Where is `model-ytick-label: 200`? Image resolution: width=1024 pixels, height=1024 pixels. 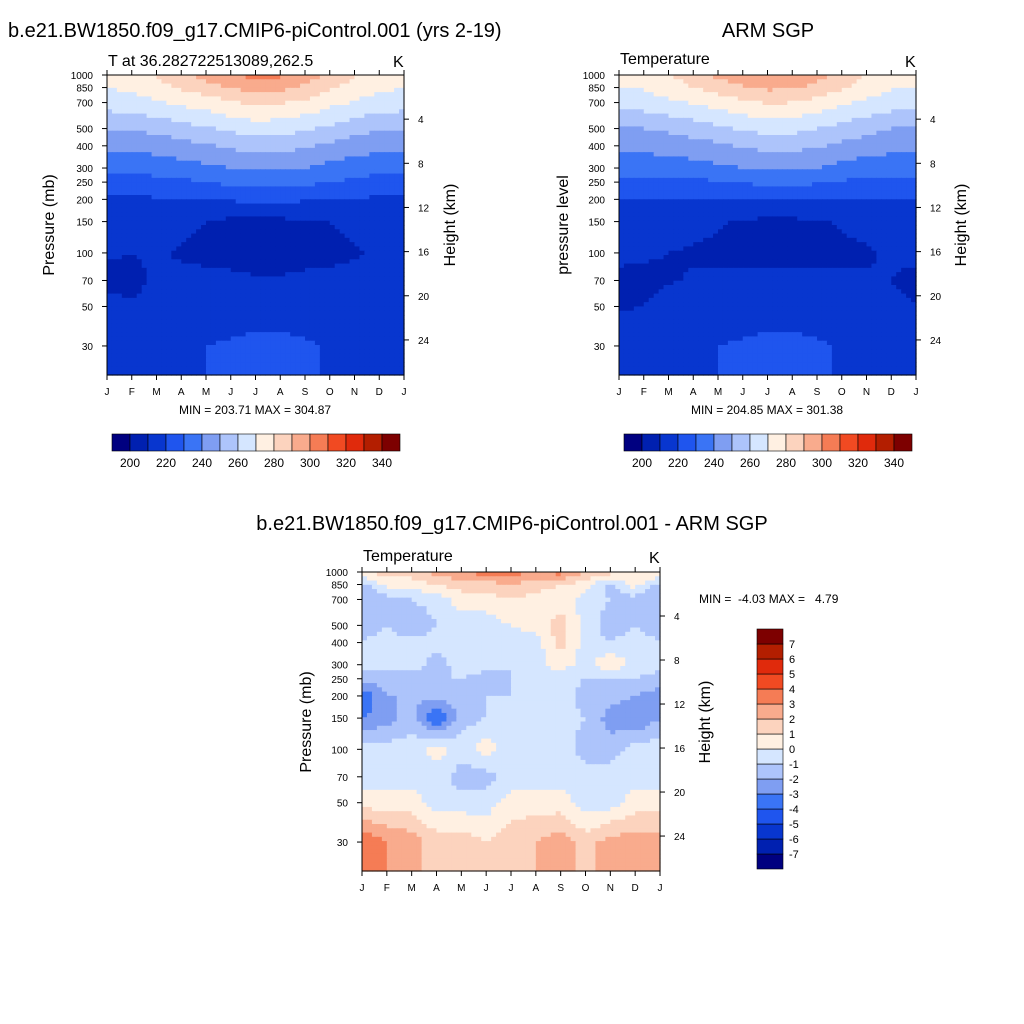 model-ytick-label: 200 is located at coordinates (84, 200).